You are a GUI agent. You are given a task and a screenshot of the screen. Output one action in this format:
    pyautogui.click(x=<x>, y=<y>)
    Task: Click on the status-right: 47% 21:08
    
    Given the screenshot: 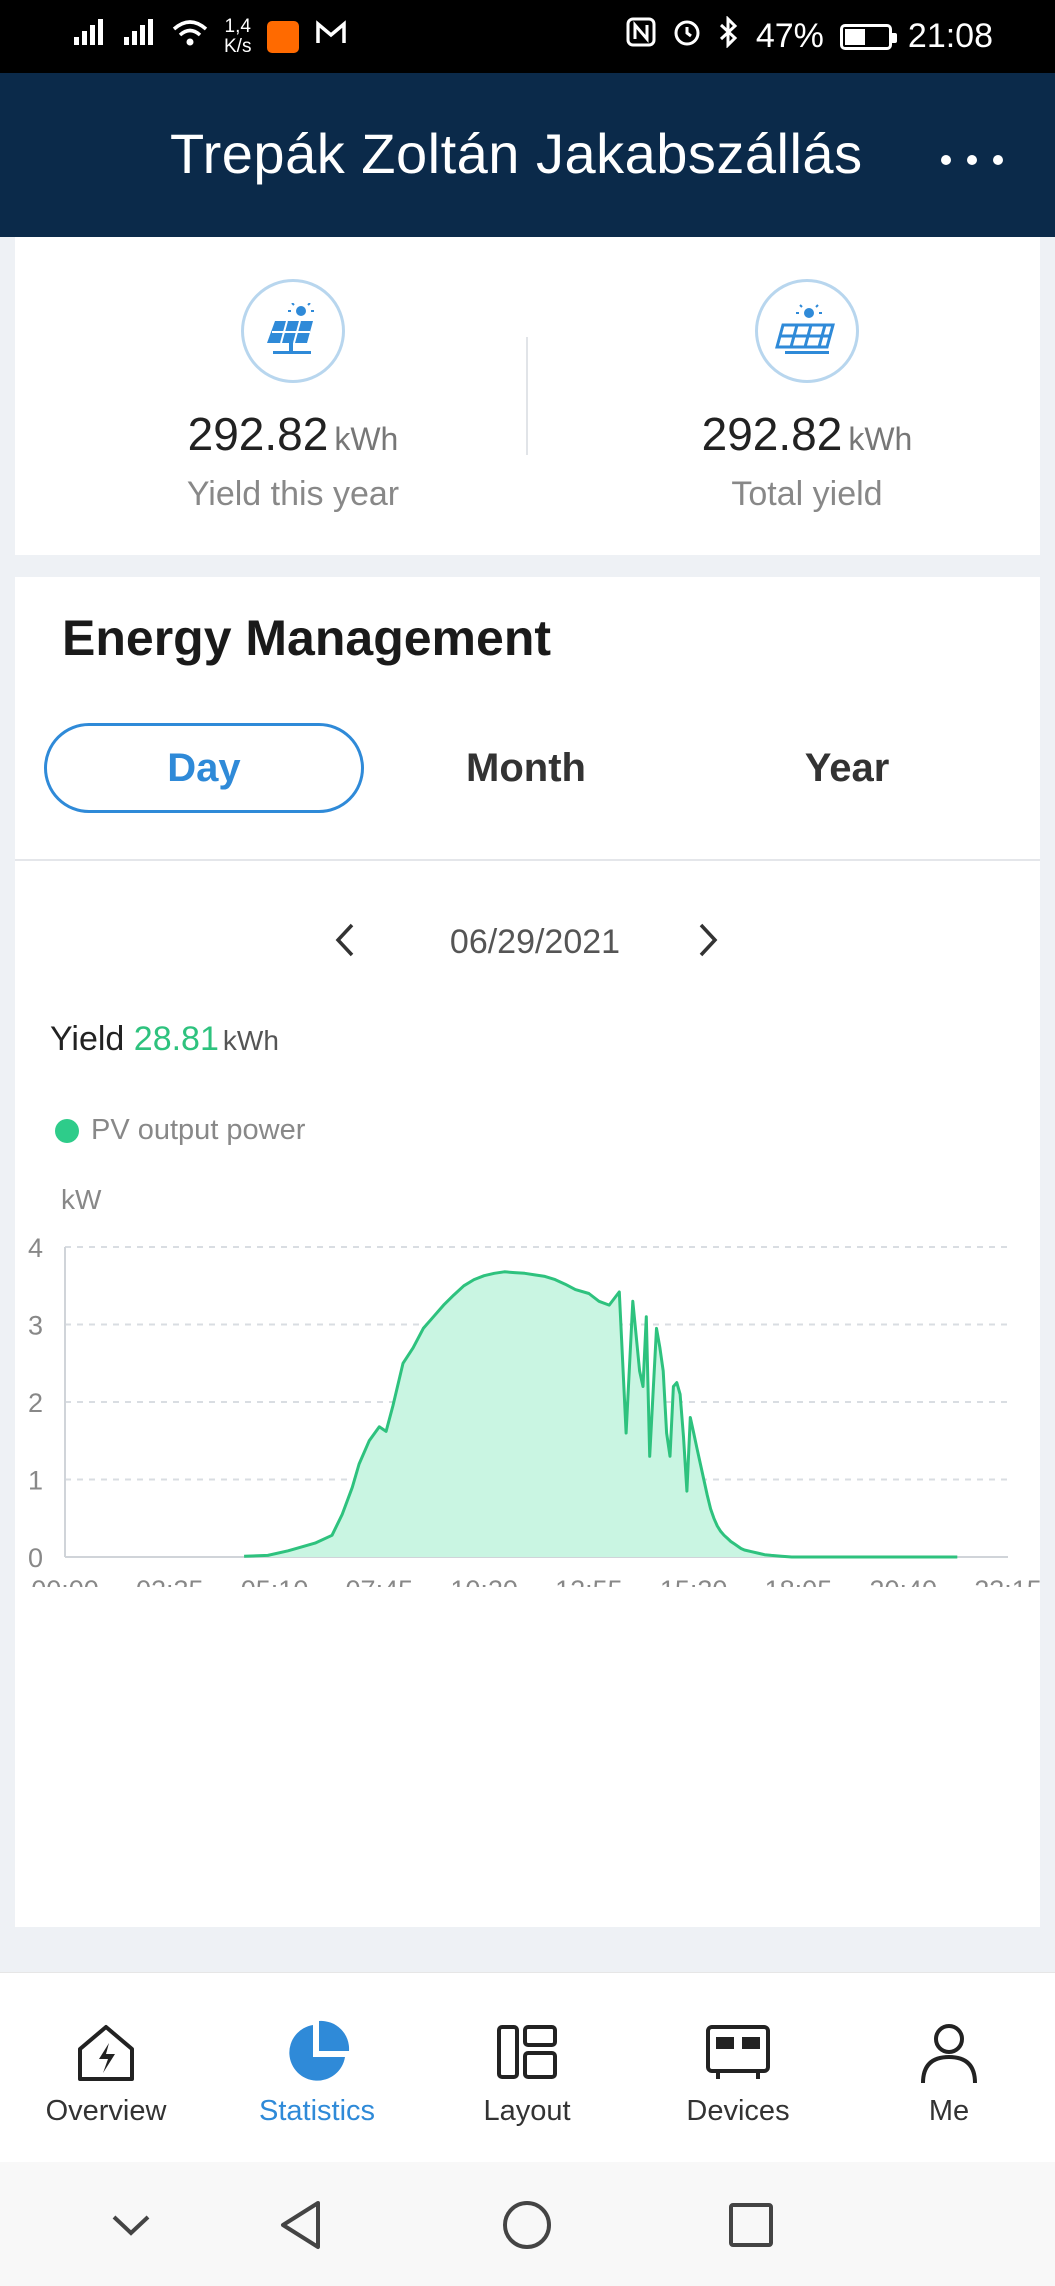 What is the action you would take?
    pyautogui.click(x=809, y=36)
    